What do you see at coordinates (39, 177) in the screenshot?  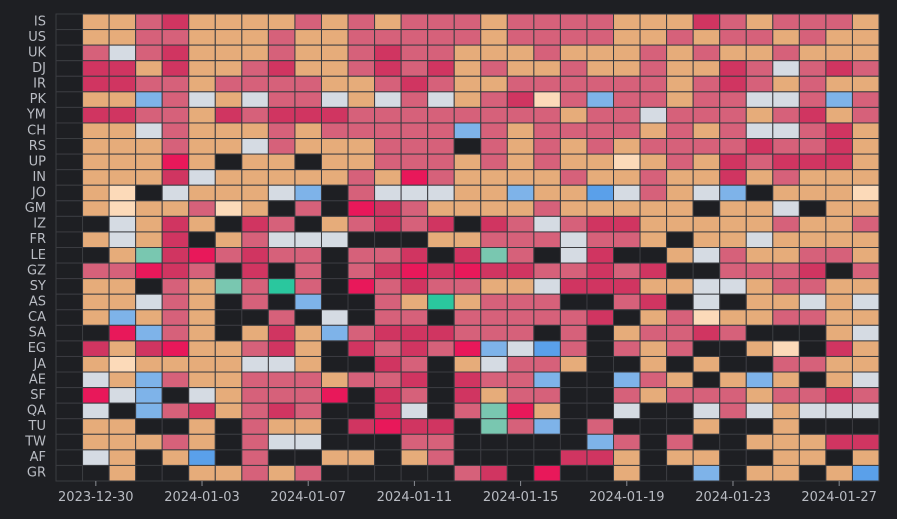 I see `row-label-IN: IN` at bounding box center [39, 177].